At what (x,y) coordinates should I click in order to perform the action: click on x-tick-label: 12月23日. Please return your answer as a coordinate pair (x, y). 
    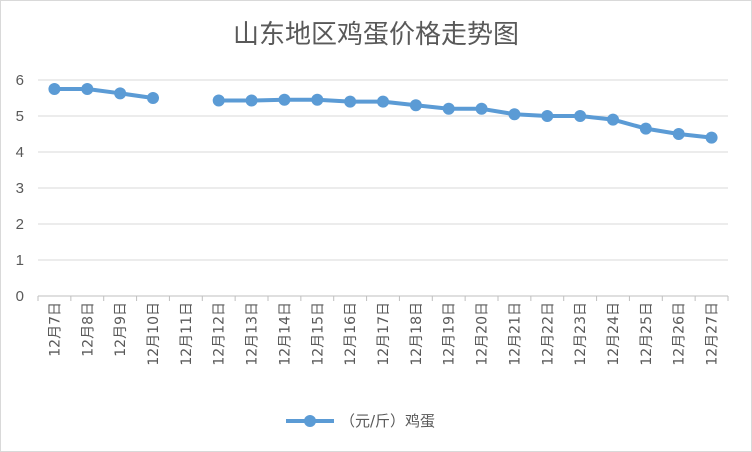
    Looking at the image, I should click on (581, 334).